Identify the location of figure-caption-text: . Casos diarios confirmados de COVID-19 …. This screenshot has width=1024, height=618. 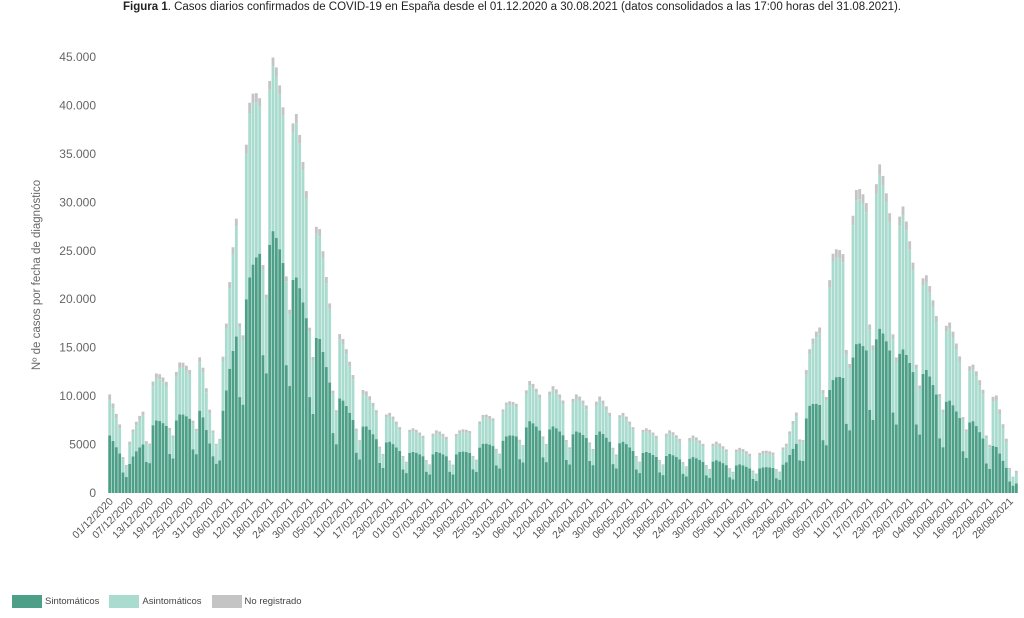
(534, 7).